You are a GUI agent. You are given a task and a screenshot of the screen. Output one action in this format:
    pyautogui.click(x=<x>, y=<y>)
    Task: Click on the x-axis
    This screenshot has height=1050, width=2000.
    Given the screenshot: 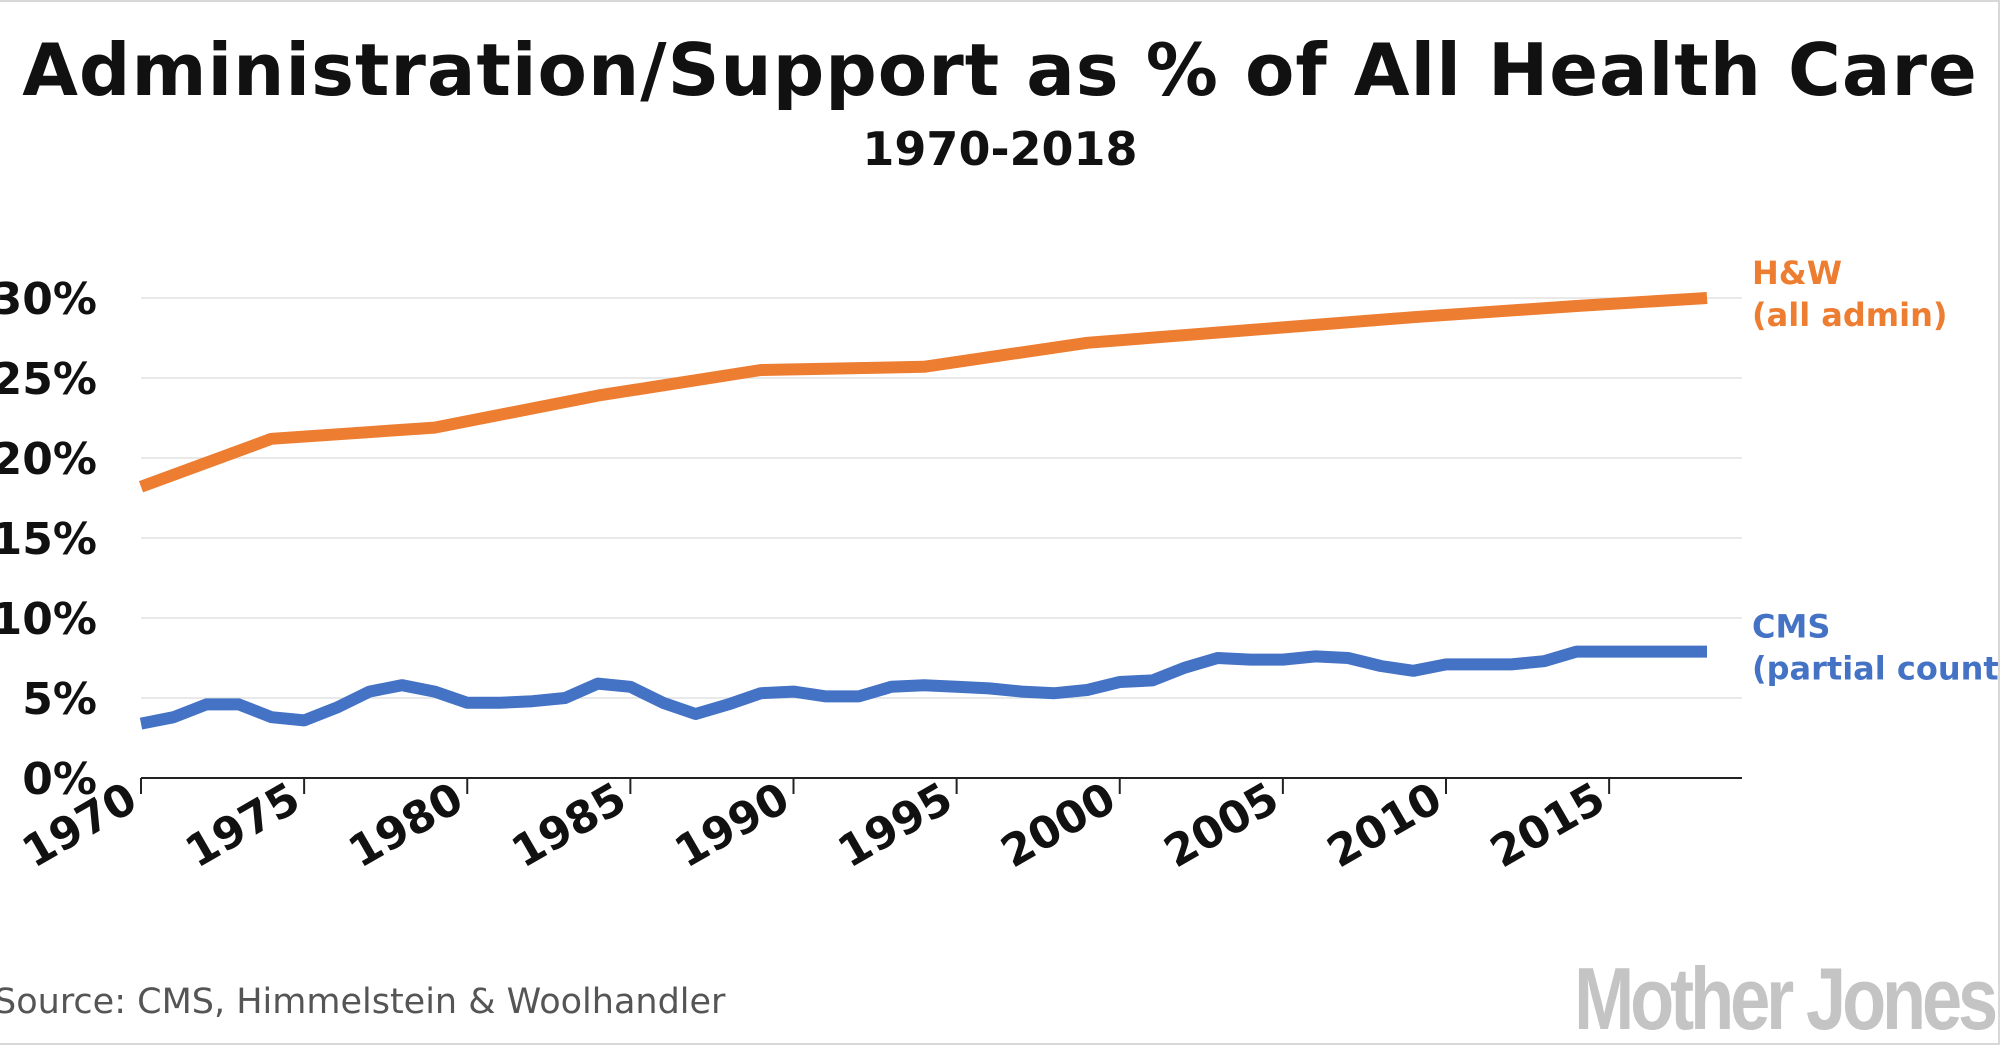 What is the action you would take?
    pyautogui.click(x=941, y=785)
    